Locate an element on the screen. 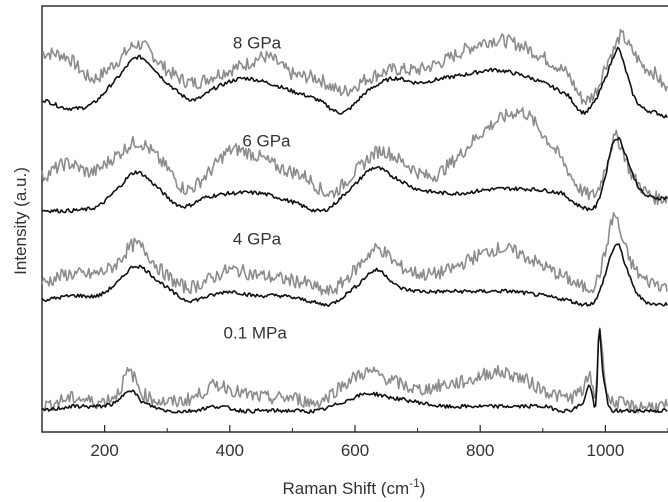 Image resolution: width=668 pixels, height=502 pixels. y-axis-title: Intensity (a.u.) is located at coordinates (20, 221).